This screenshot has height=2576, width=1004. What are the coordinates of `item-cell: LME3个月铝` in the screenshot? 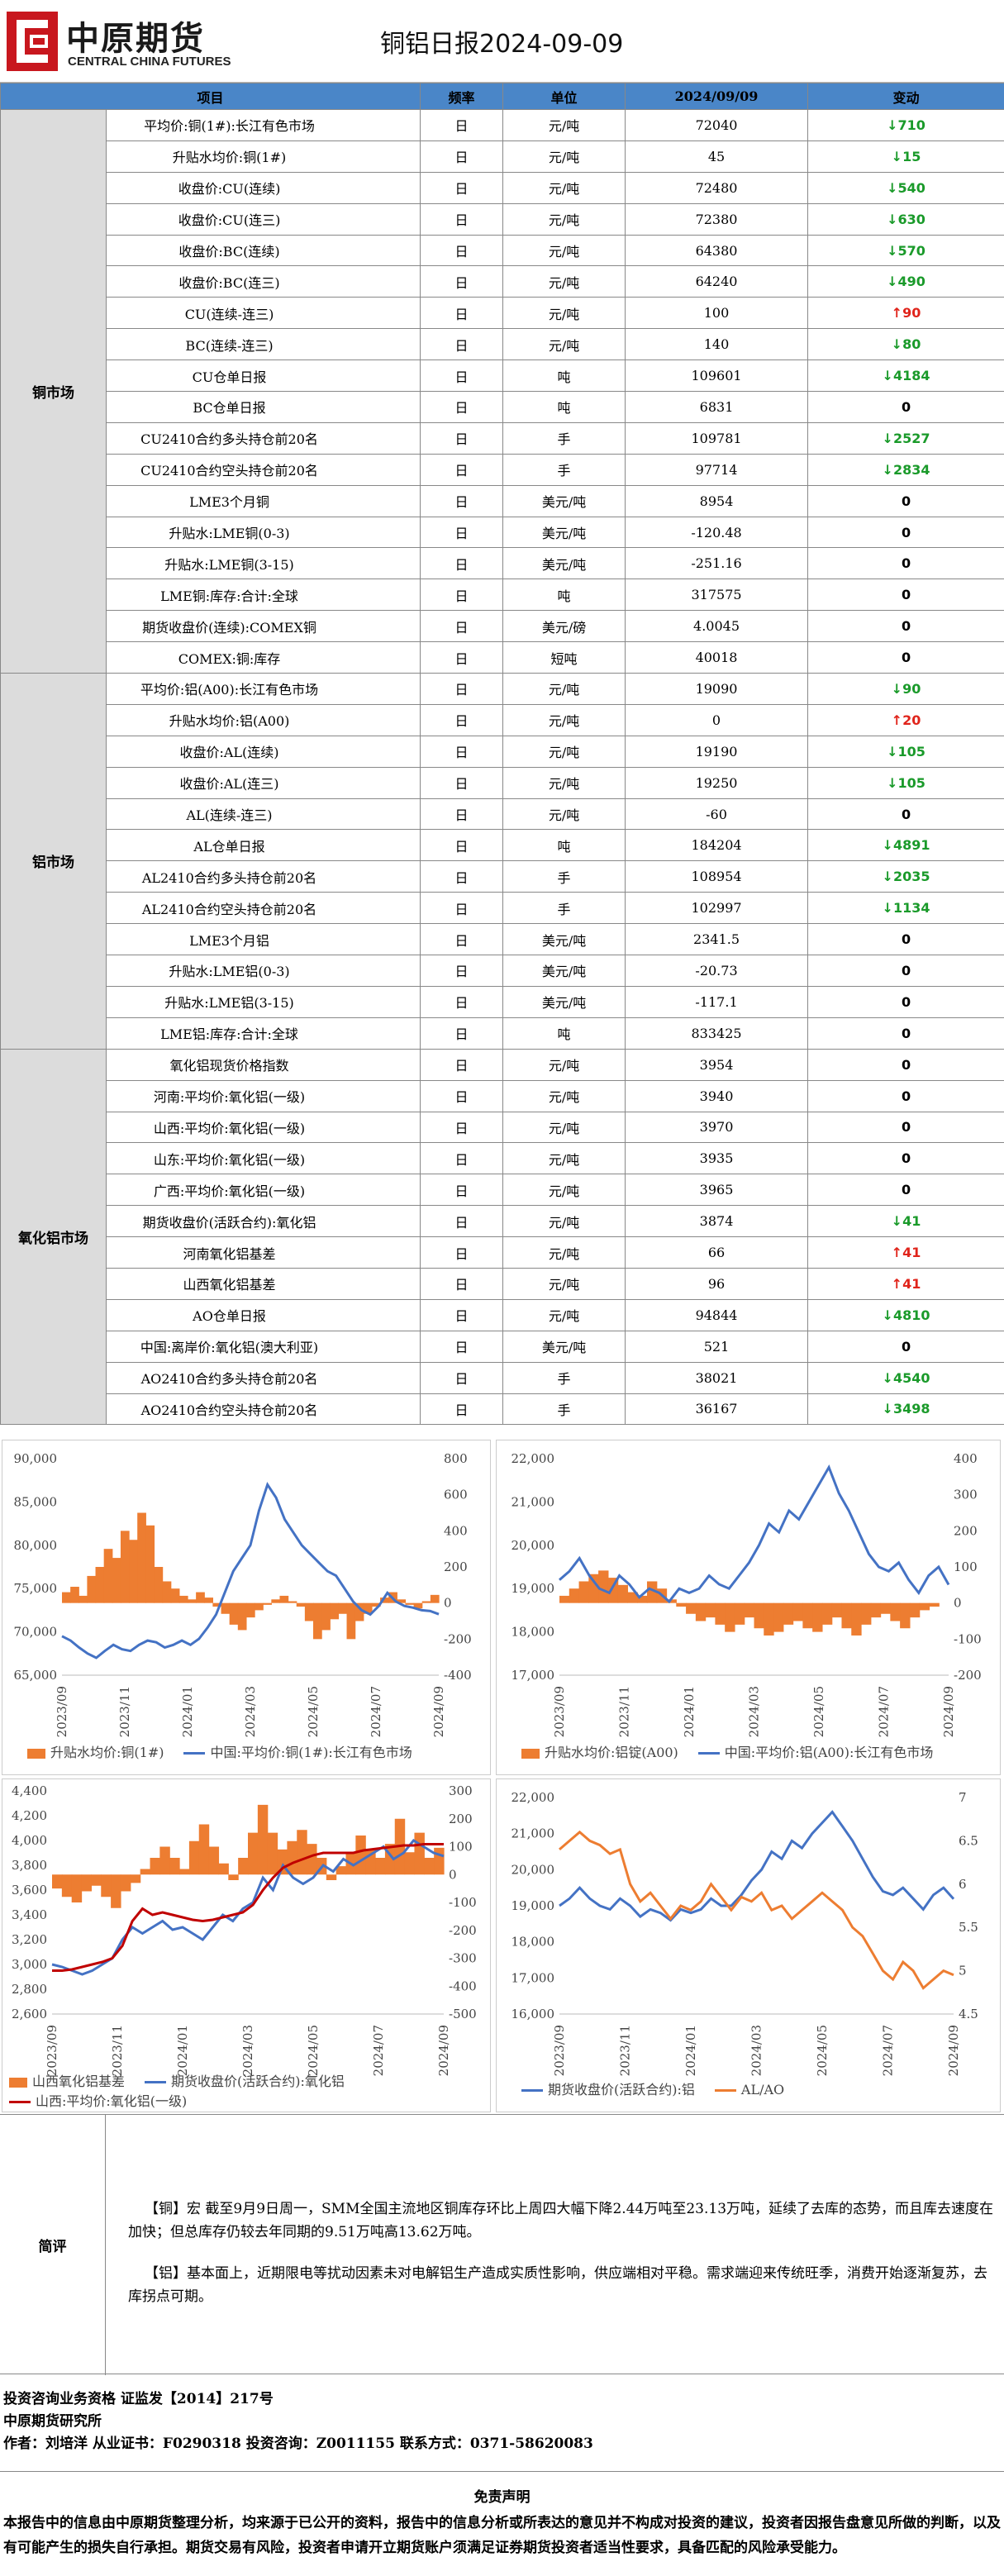 It's located at (263, 940).